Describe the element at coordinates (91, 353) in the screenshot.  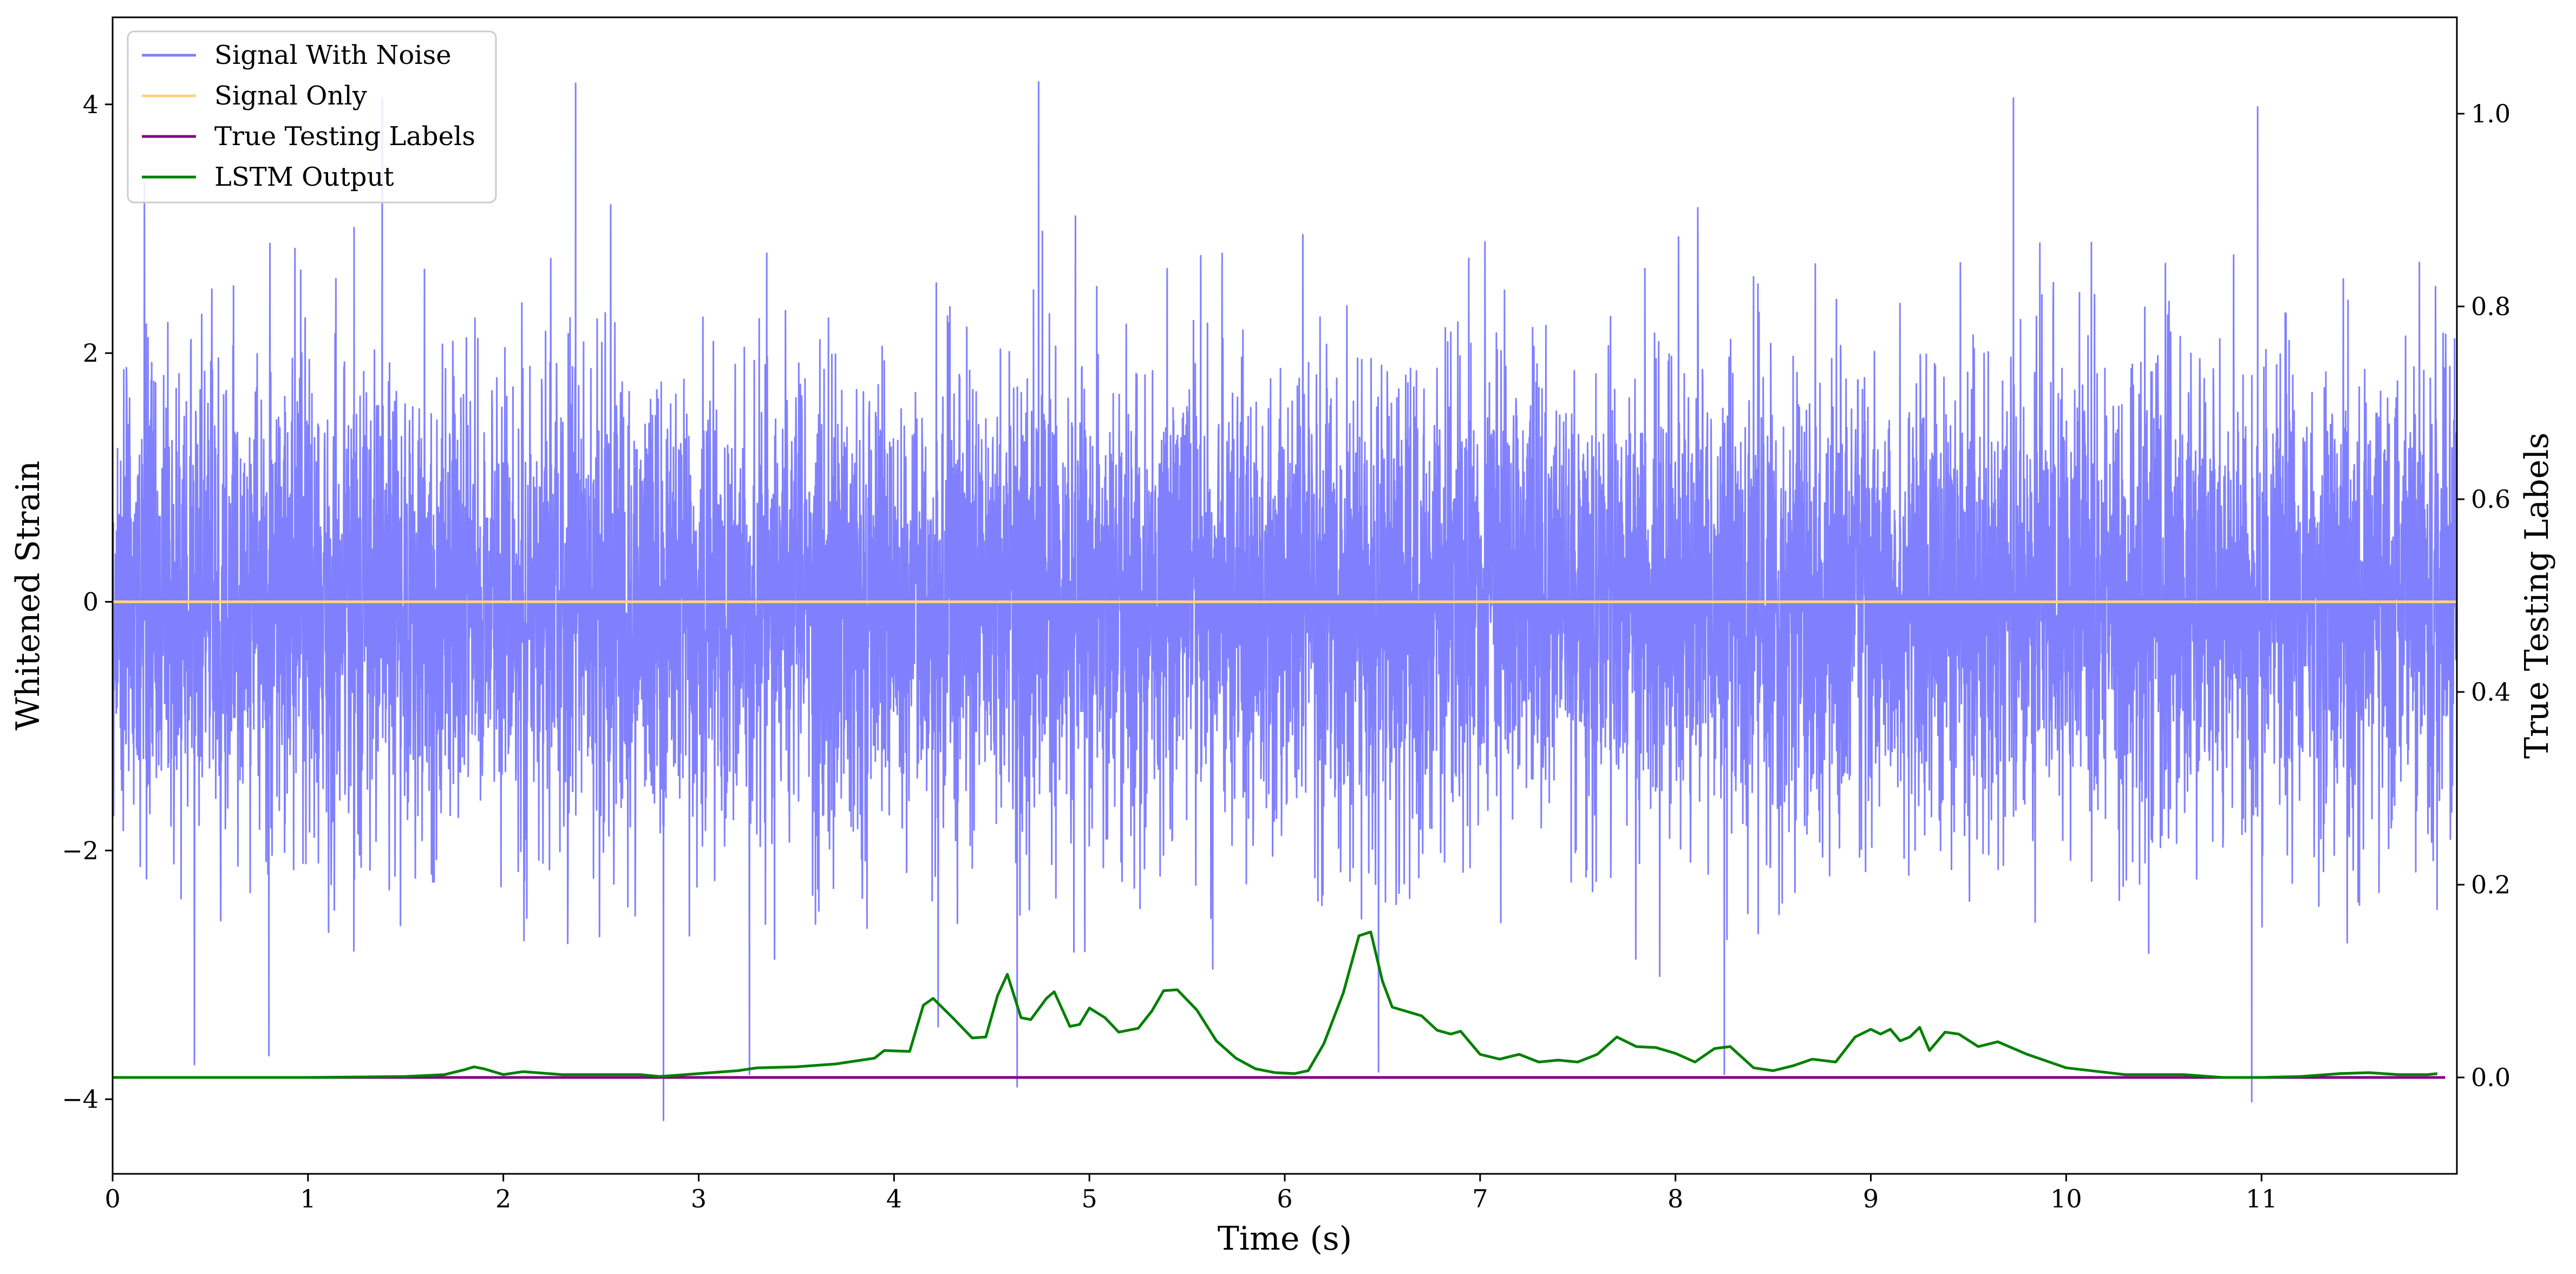
I see `y-tick-label: 2` at that location.